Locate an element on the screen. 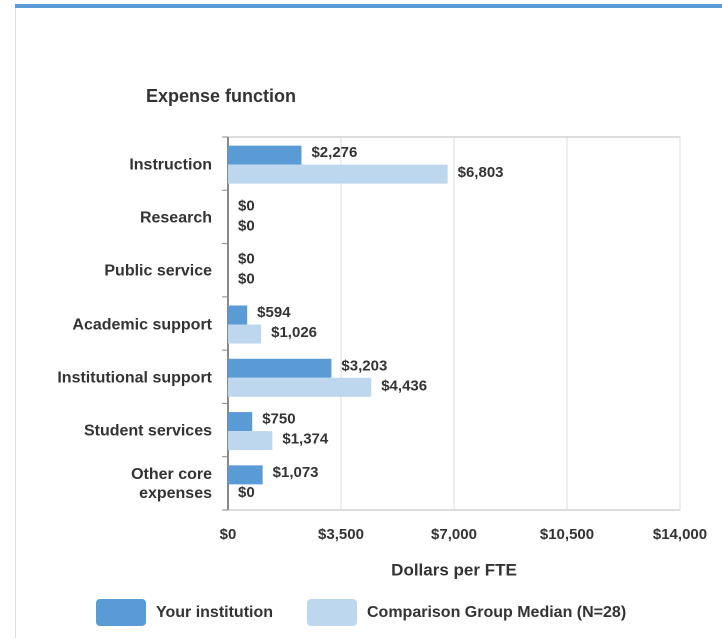 This screenshot has width=722, height=638. value-label: $1,374 is located at coordinates (305, 439).